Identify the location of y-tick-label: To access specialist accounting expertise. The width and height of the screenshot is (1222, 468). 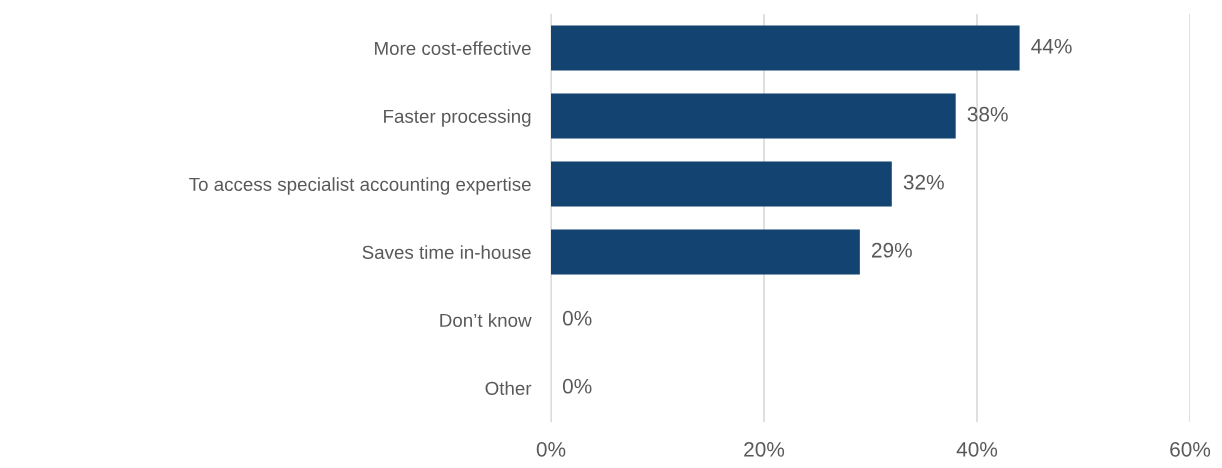
(360, 186).